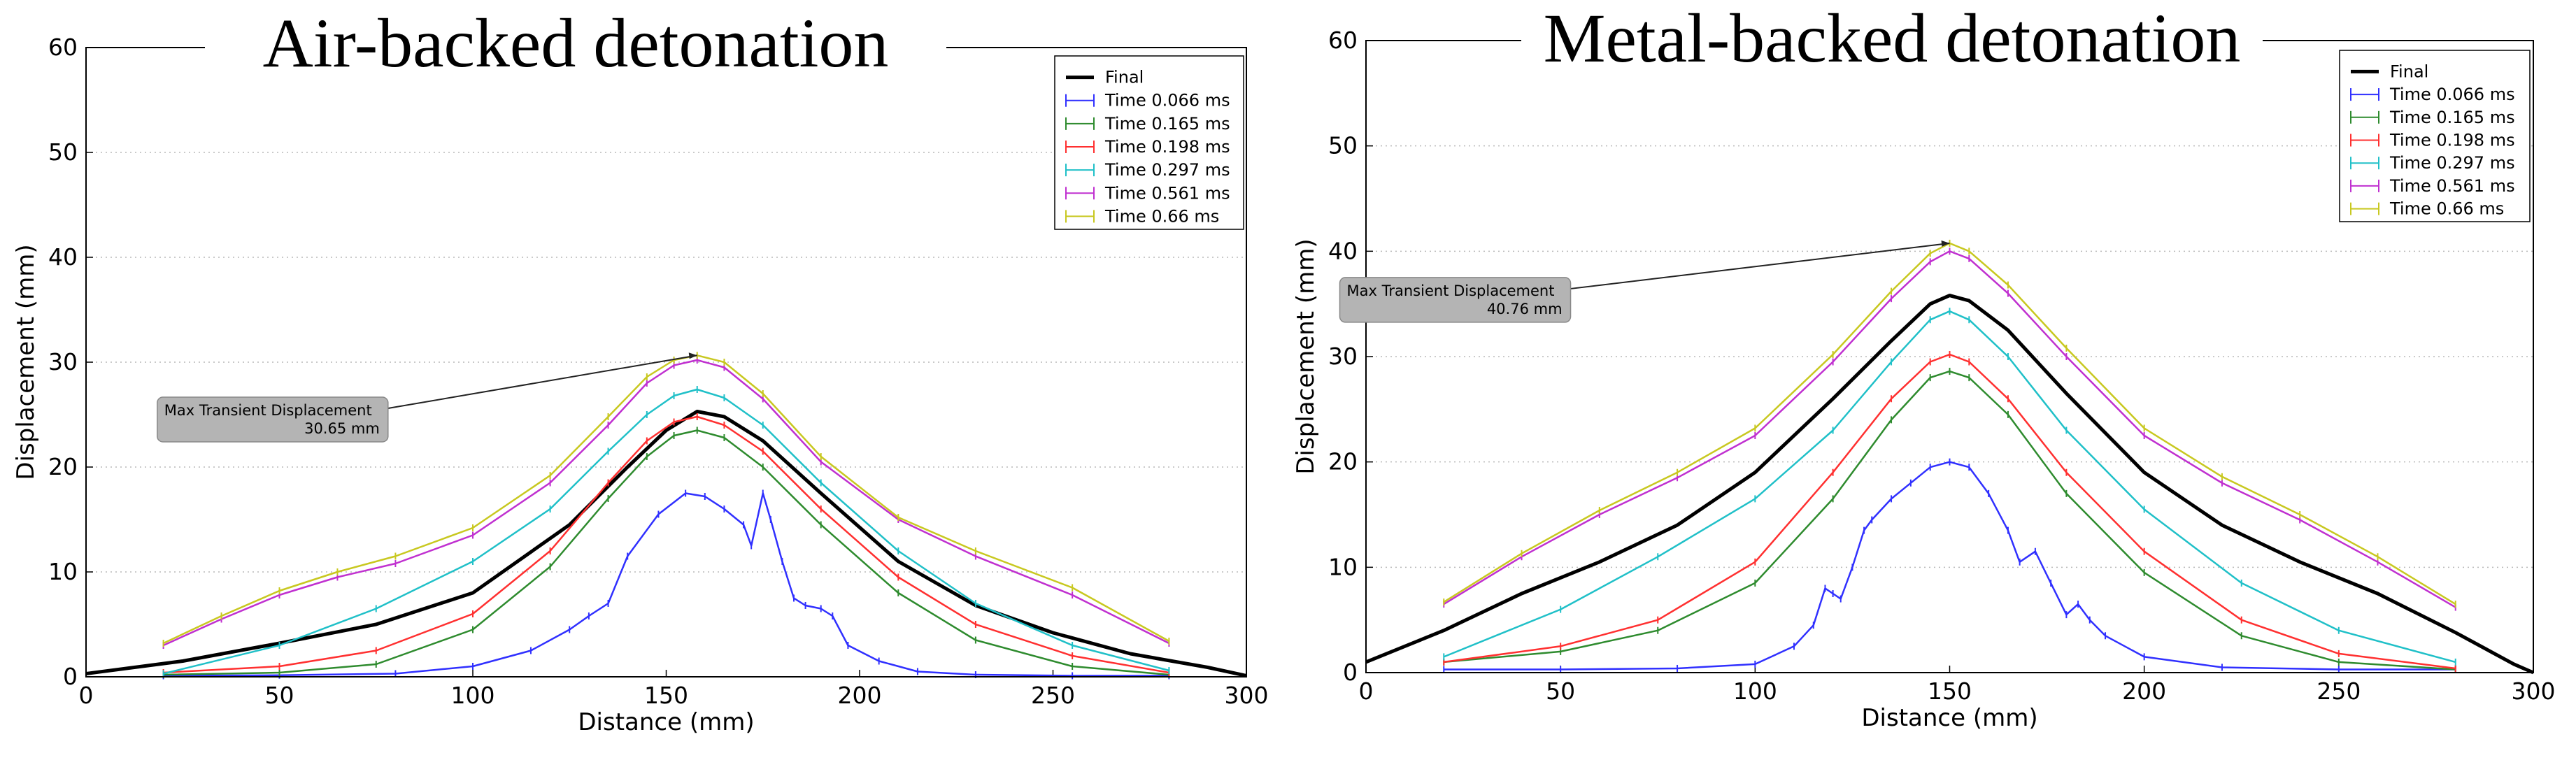 The image size is (2576, 760). I want to click on chart-title: Metal-backed detonation, so click(1892, 38).